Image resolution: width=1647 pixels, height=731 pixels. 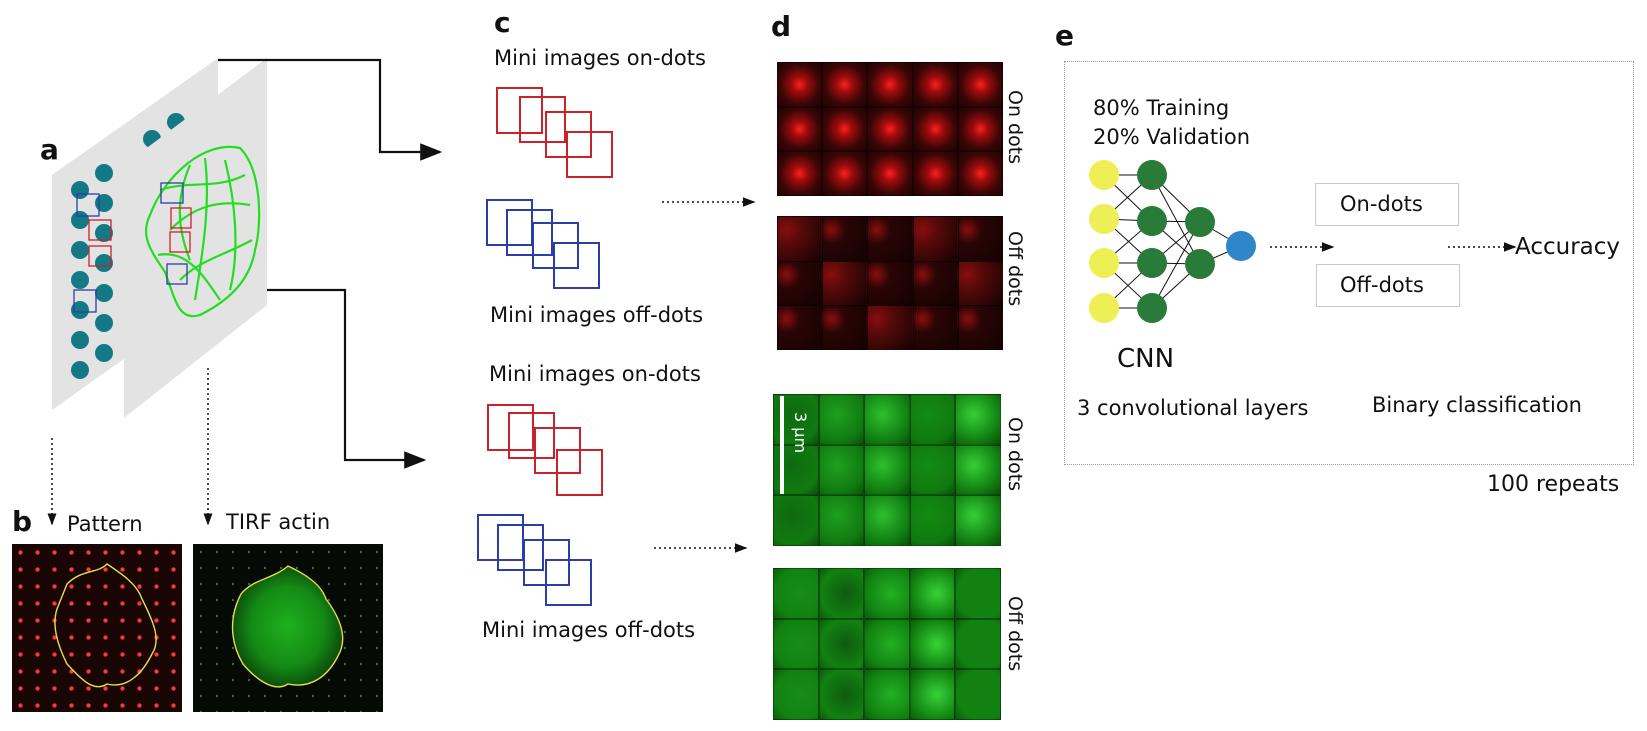 I want to click on c-bottom-off-squares, so click(x=534, y=560).